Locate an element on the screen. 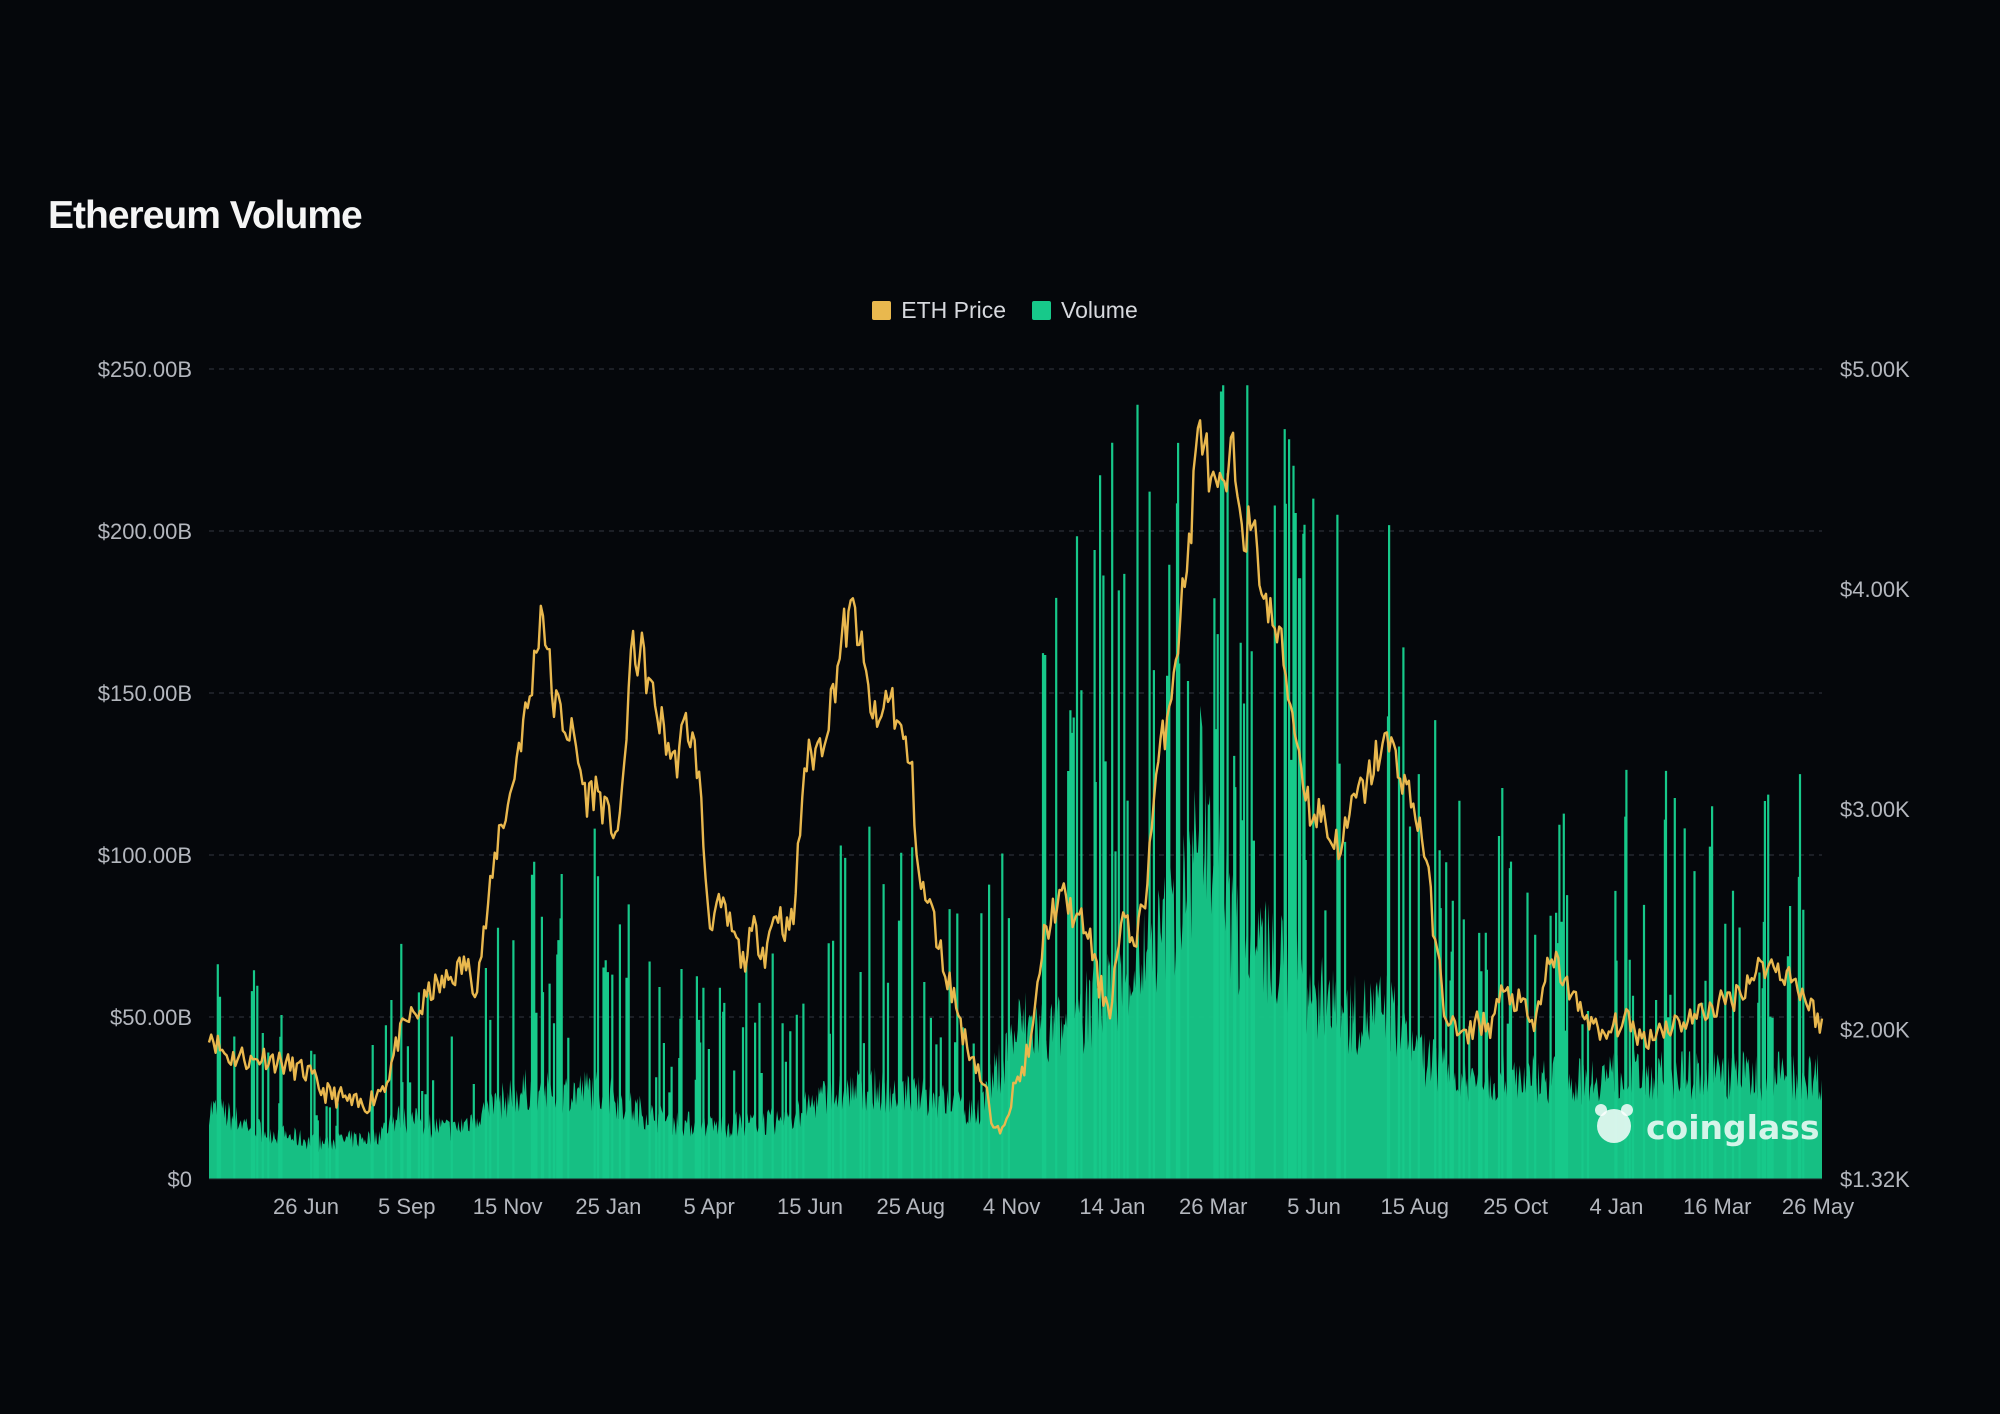 The height and width of the screenshot is (1414, 2000). legend-label-eth-price: ETH Price is located at coordinates (954, 310).